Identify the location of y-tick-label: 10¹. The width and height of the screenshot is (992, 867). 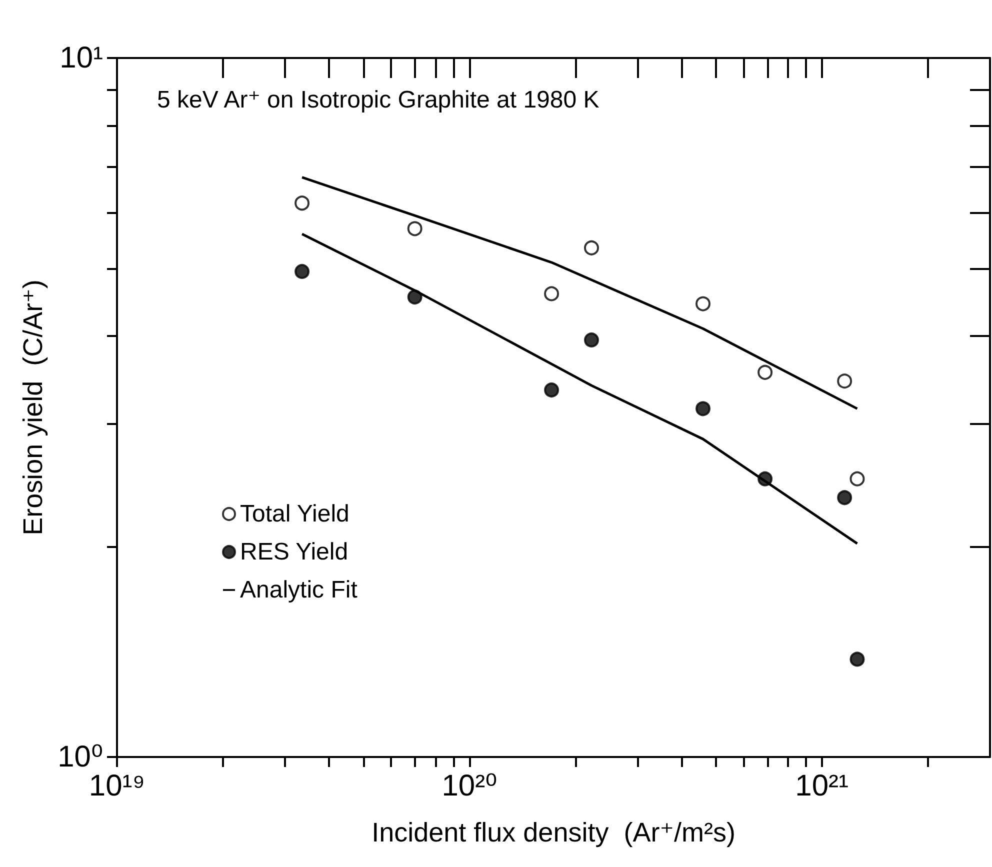
(82, 58).